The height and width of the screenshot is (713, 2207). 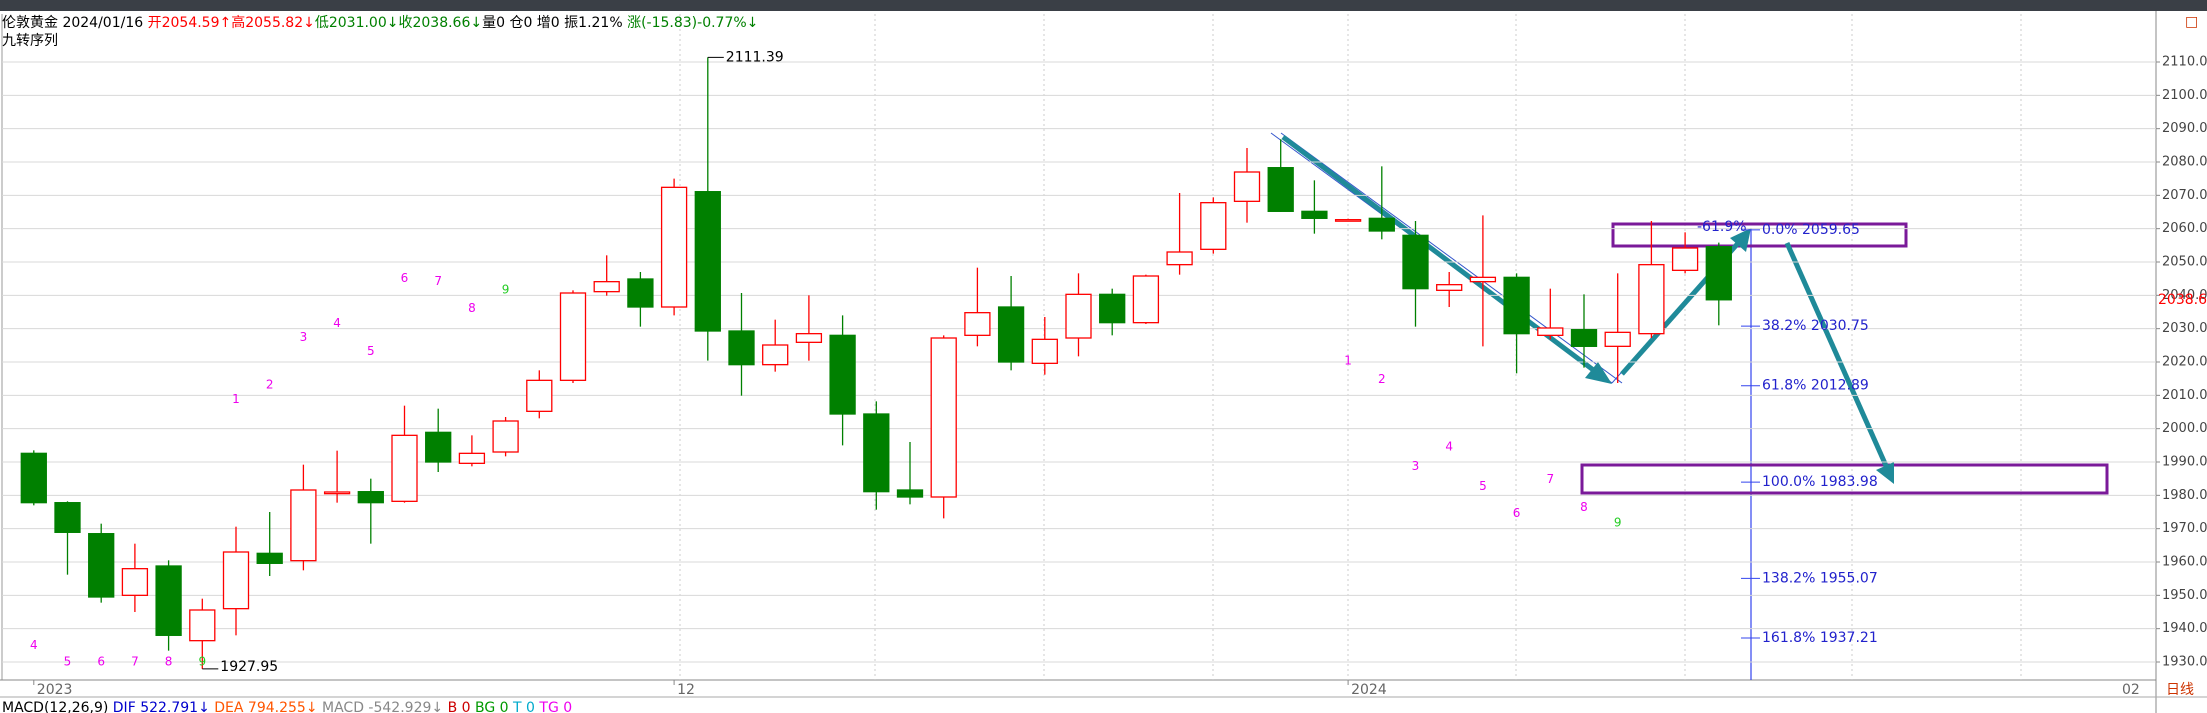 What do you see at coordinates (2184, 328) in the screenshot?
I see `y-tick-label: 2030.00` at bounding box center [2184, 328].